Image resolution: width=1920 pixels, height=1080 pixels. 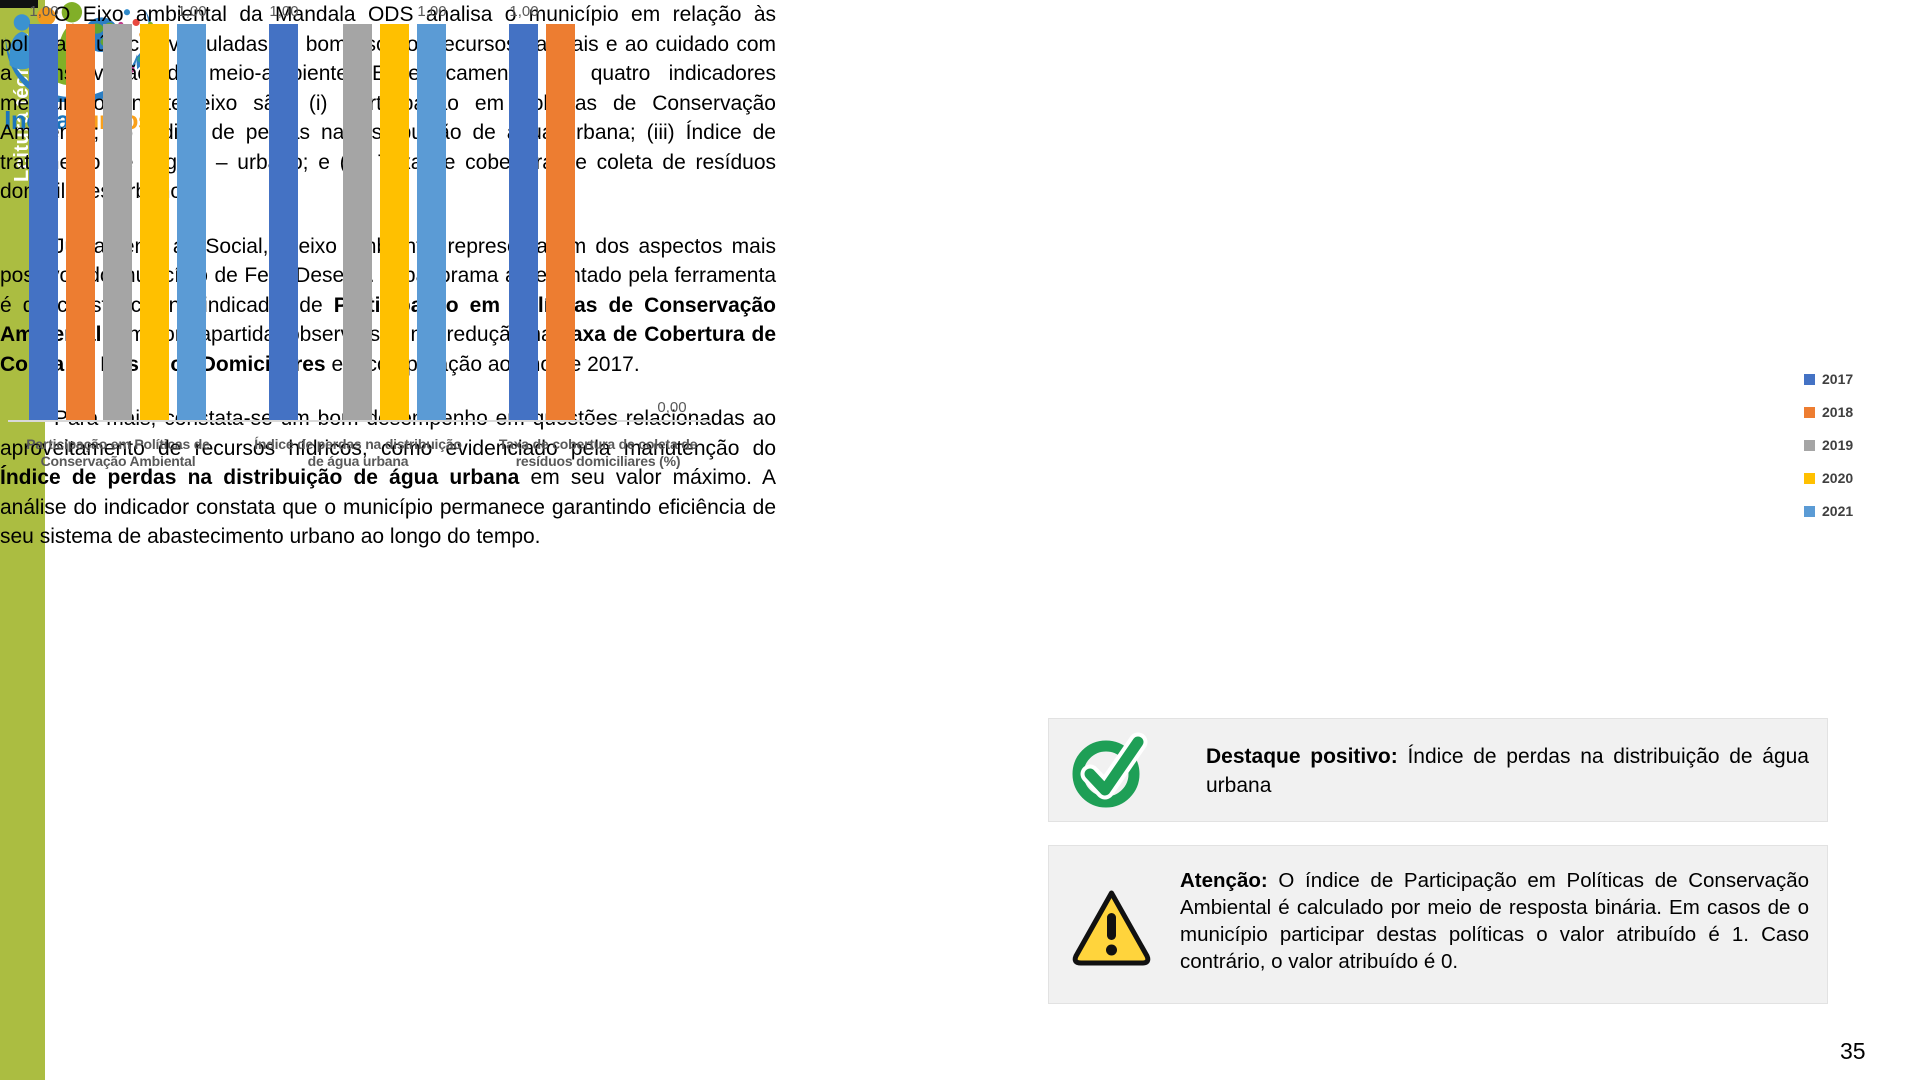 What do you see at coordinates (117, 222) in the screenshot?
I see `bar-2019-cat1` at bounding box center [117, 222].